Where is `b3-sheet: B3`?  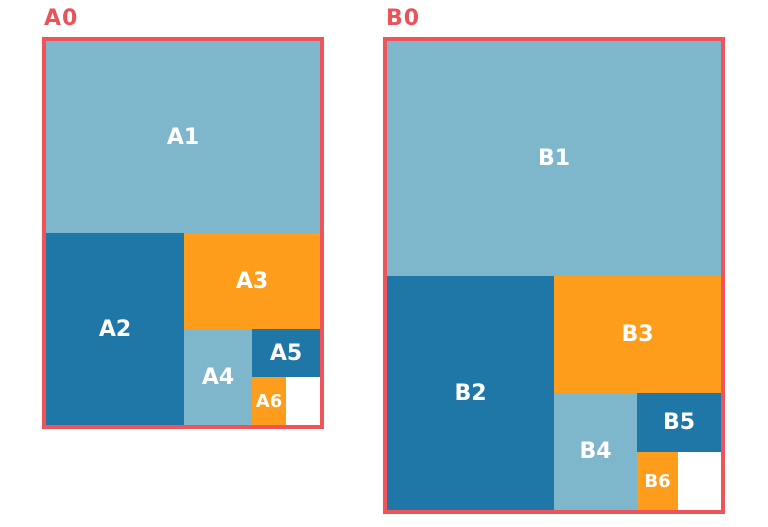 b3-sheet: B3 is located at coordinates (637, 334).